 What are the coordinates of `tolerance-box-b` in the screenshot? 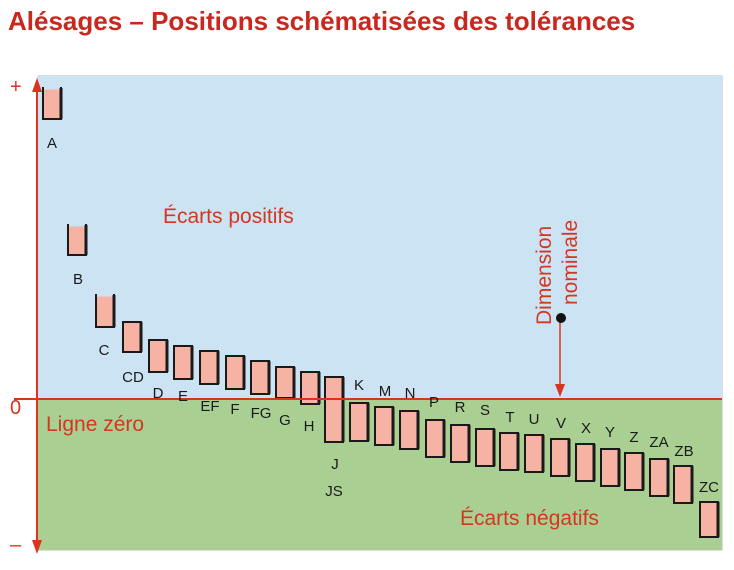 It's located at (77, 240).